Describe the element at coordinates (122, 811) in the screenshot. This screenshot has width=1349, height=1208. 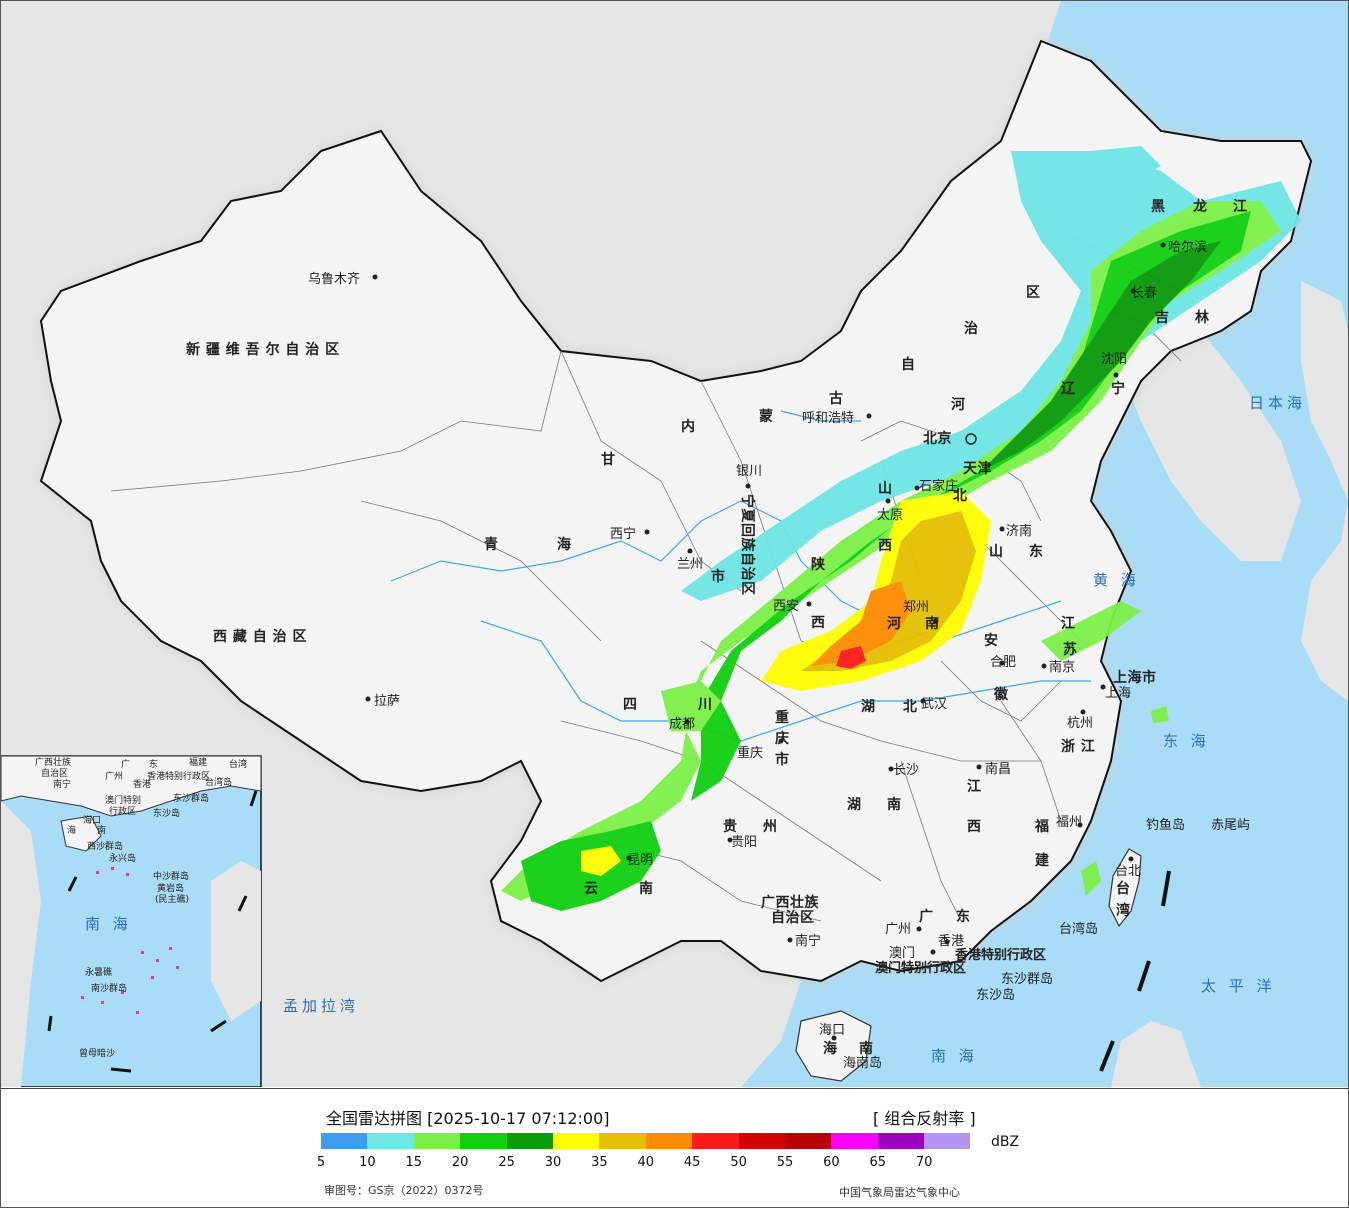
I see `inset-aomen-2: 行政区` at that location.